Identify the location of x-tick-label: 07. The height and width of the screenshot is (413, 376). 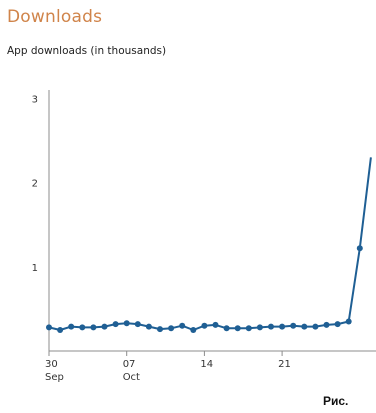
(129, 364).